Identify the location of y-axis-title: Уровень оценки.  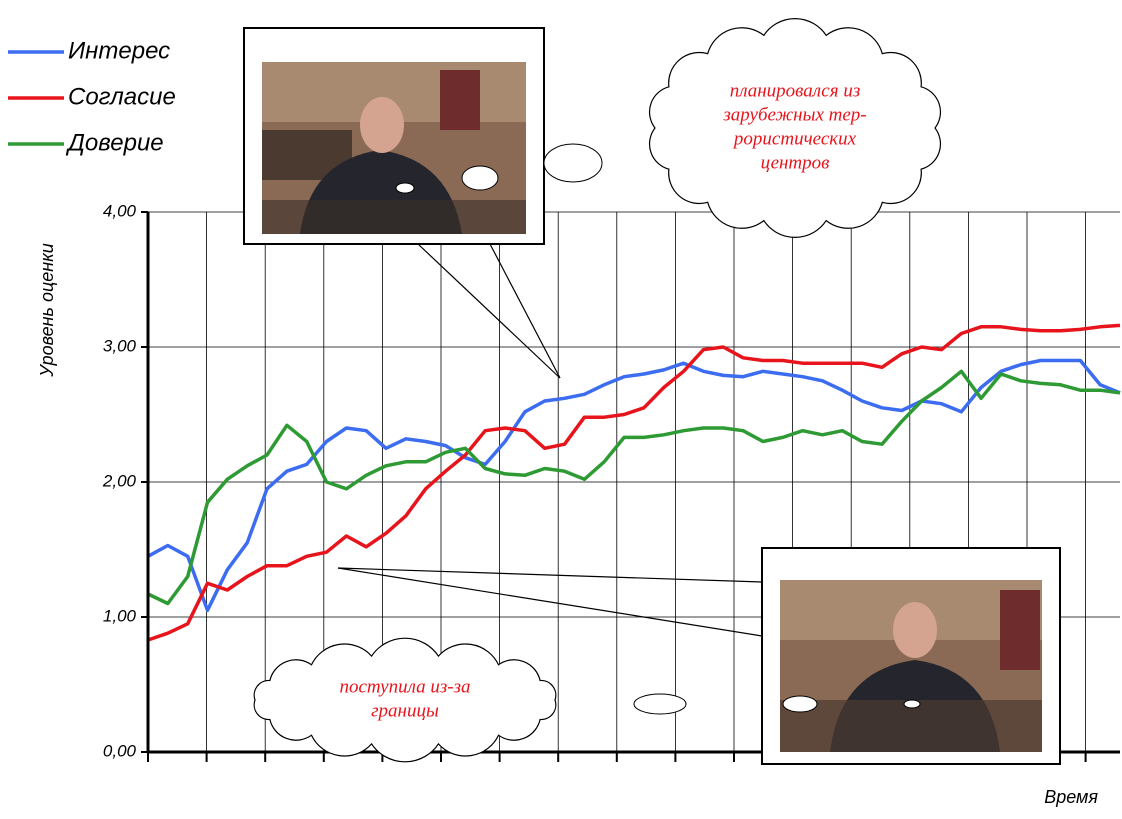
(47, 310).